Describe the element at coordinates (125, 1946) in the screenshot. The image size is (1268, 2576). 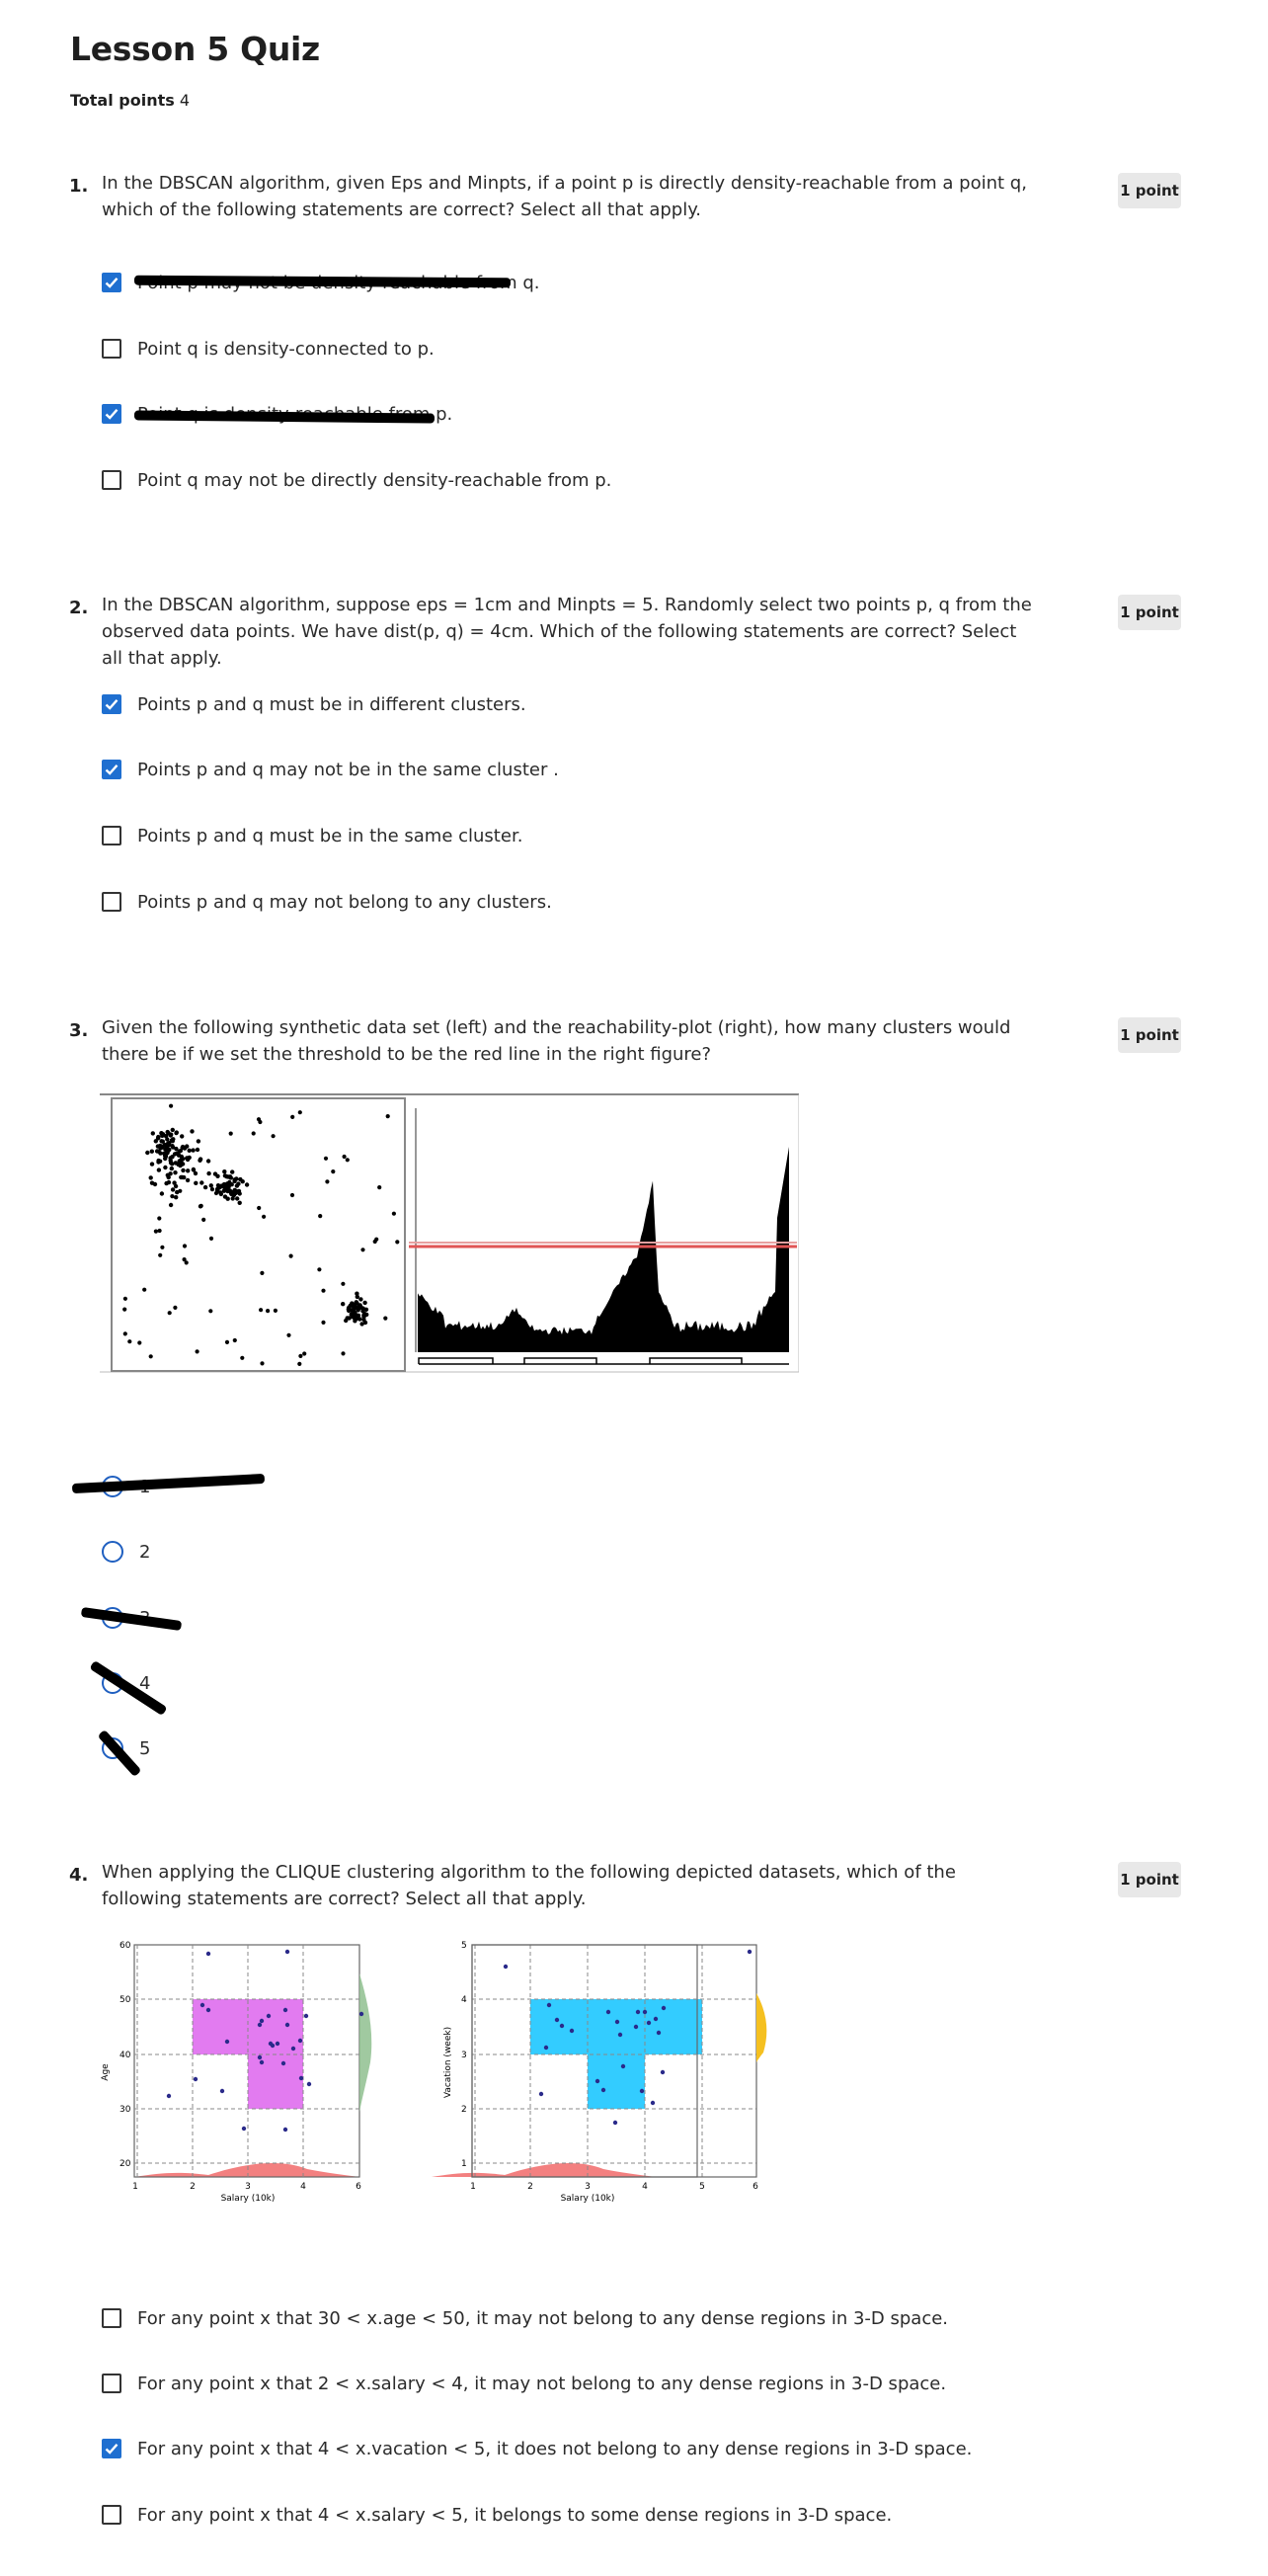
I see `left-ytick: 60` at that location.